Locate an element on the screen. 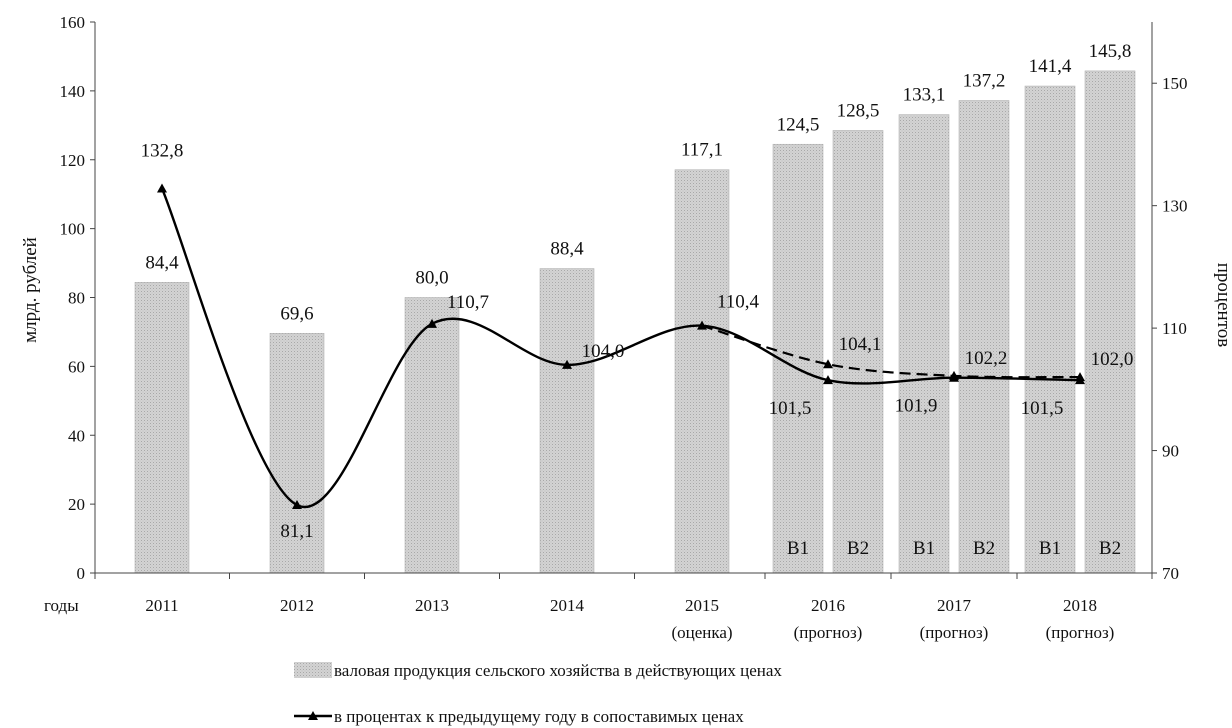 Image resolution: width=1232 pixels, height=728 pixels. y-right-tick-label: 110 is located at coordinates (1174, 328).